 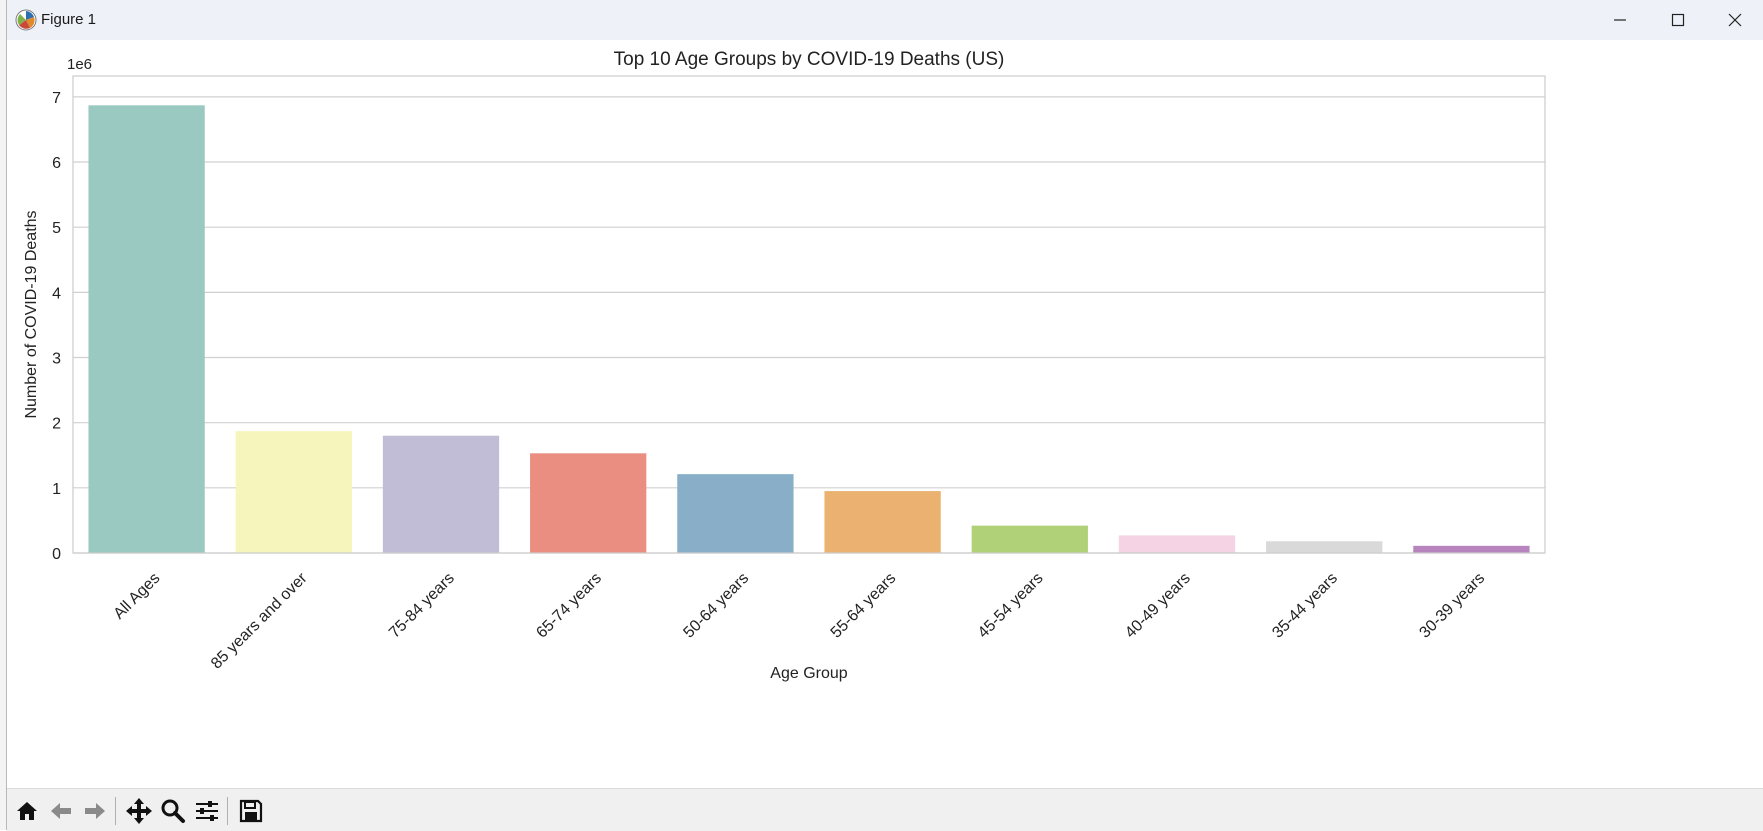 I want to click on x-tick-label: 50-64 years, so click(x=716, y=606).